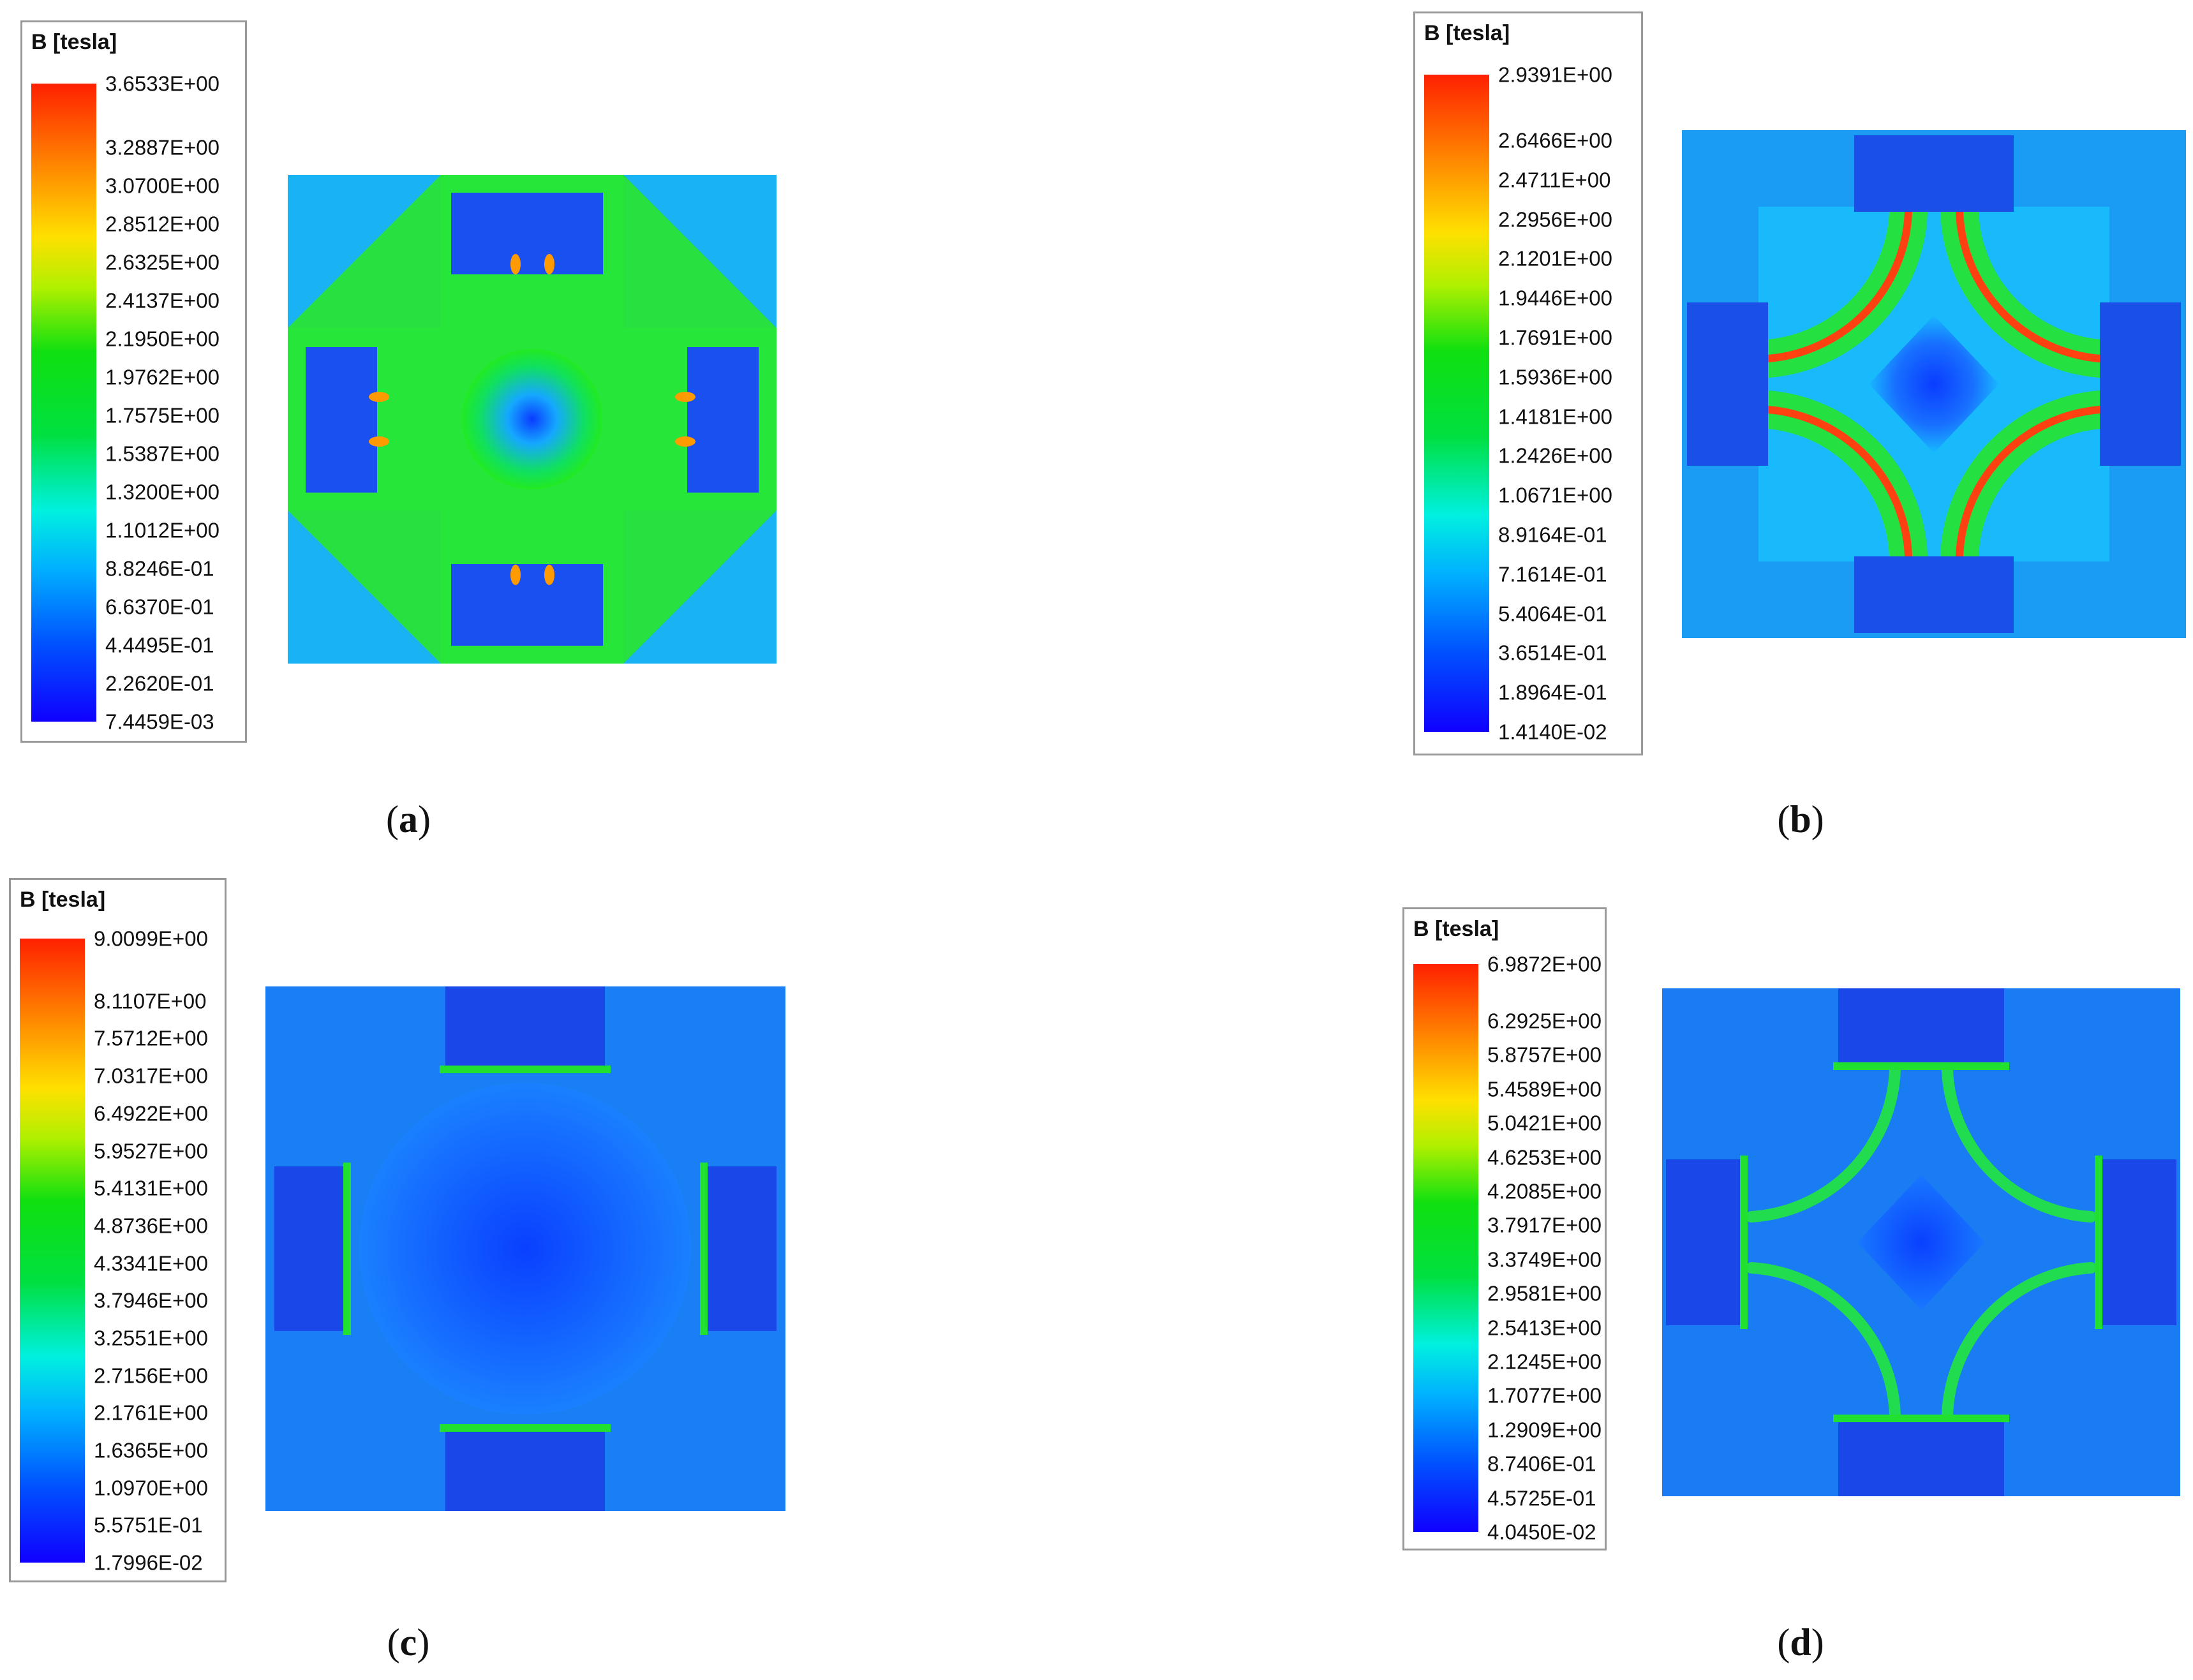 The width and height of the screenshot is (2193, 1680). Describe the element at coordinates (1544, 1361) in the screenshot. I see `legend-tick-label: 2.1245E+00` at that location.